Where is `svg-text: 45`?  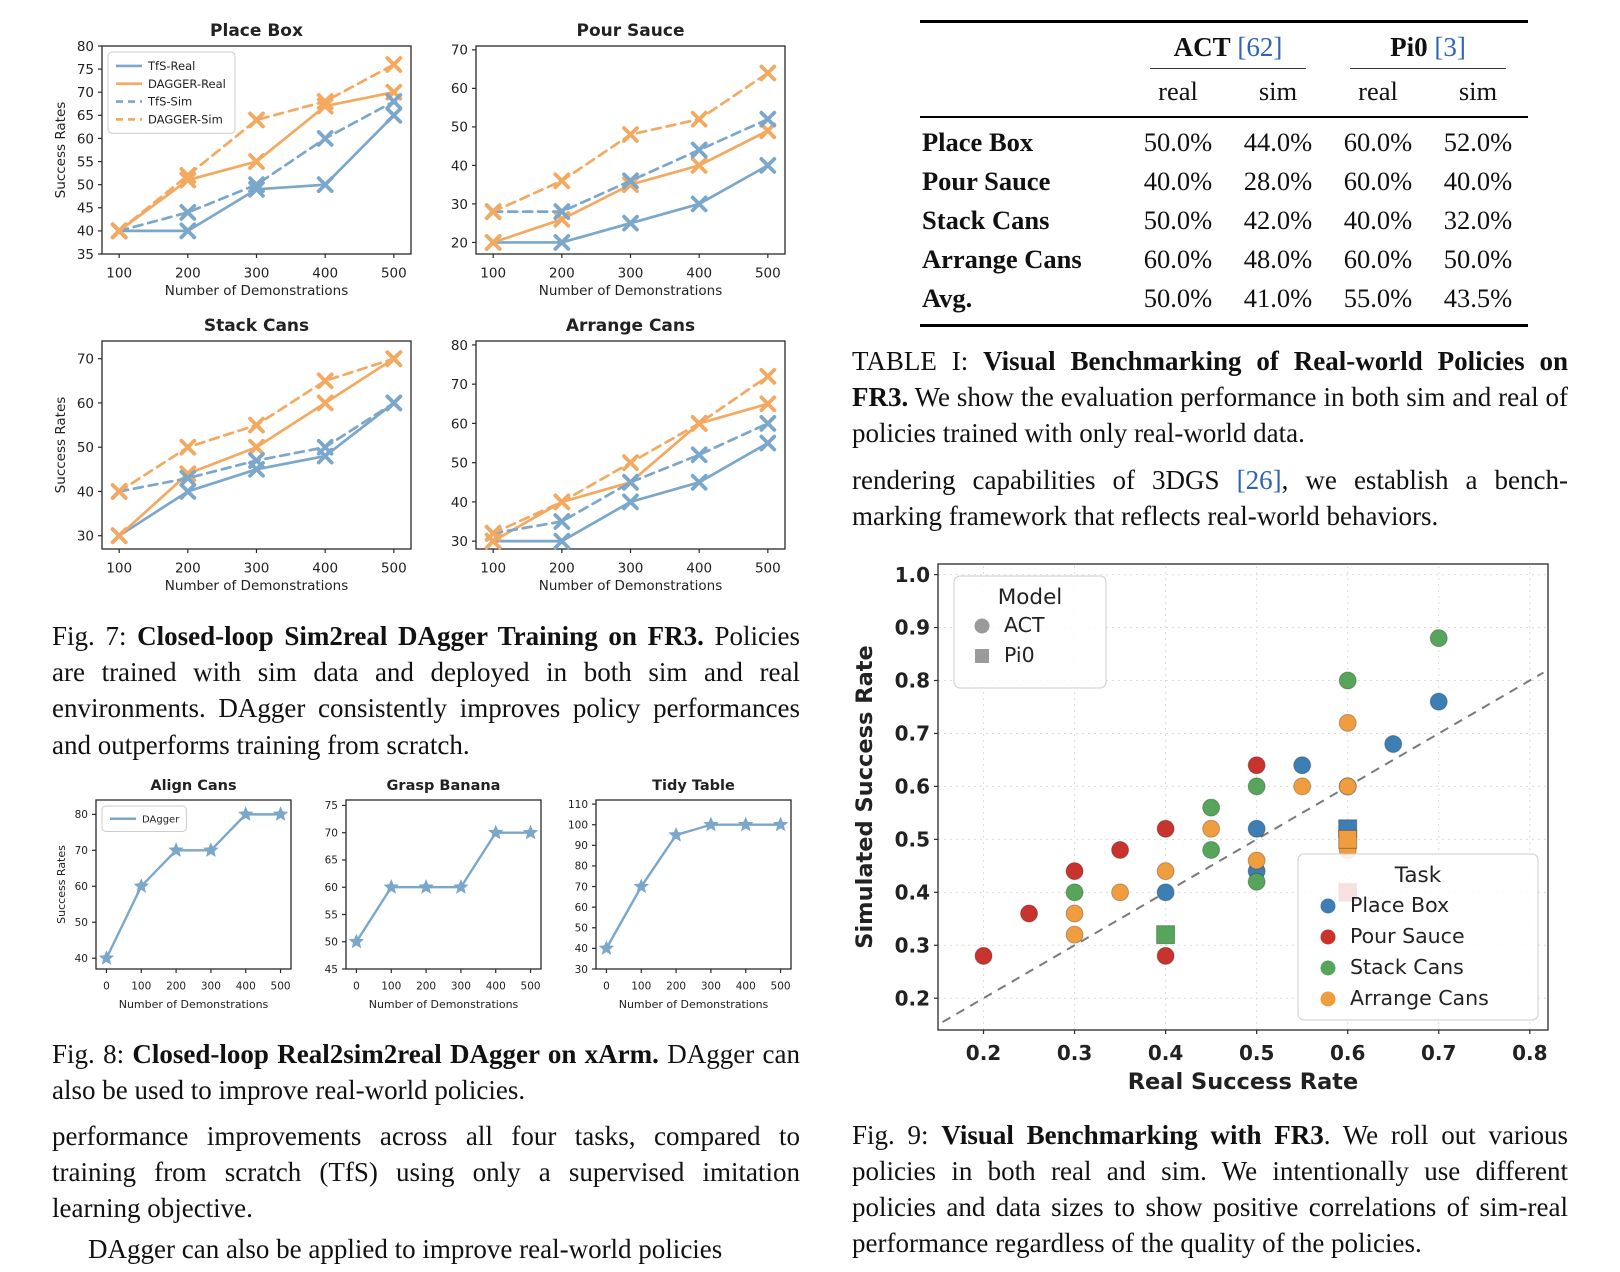 svg-text: 45 is located at coordinates (331, 969).